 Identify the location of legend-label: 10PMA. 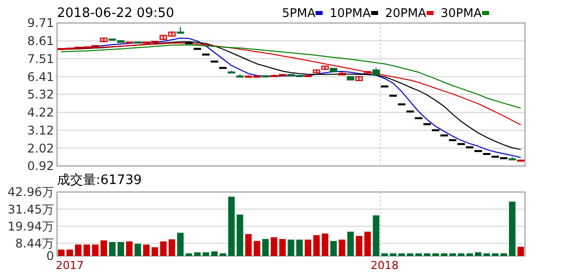
(351, 13).